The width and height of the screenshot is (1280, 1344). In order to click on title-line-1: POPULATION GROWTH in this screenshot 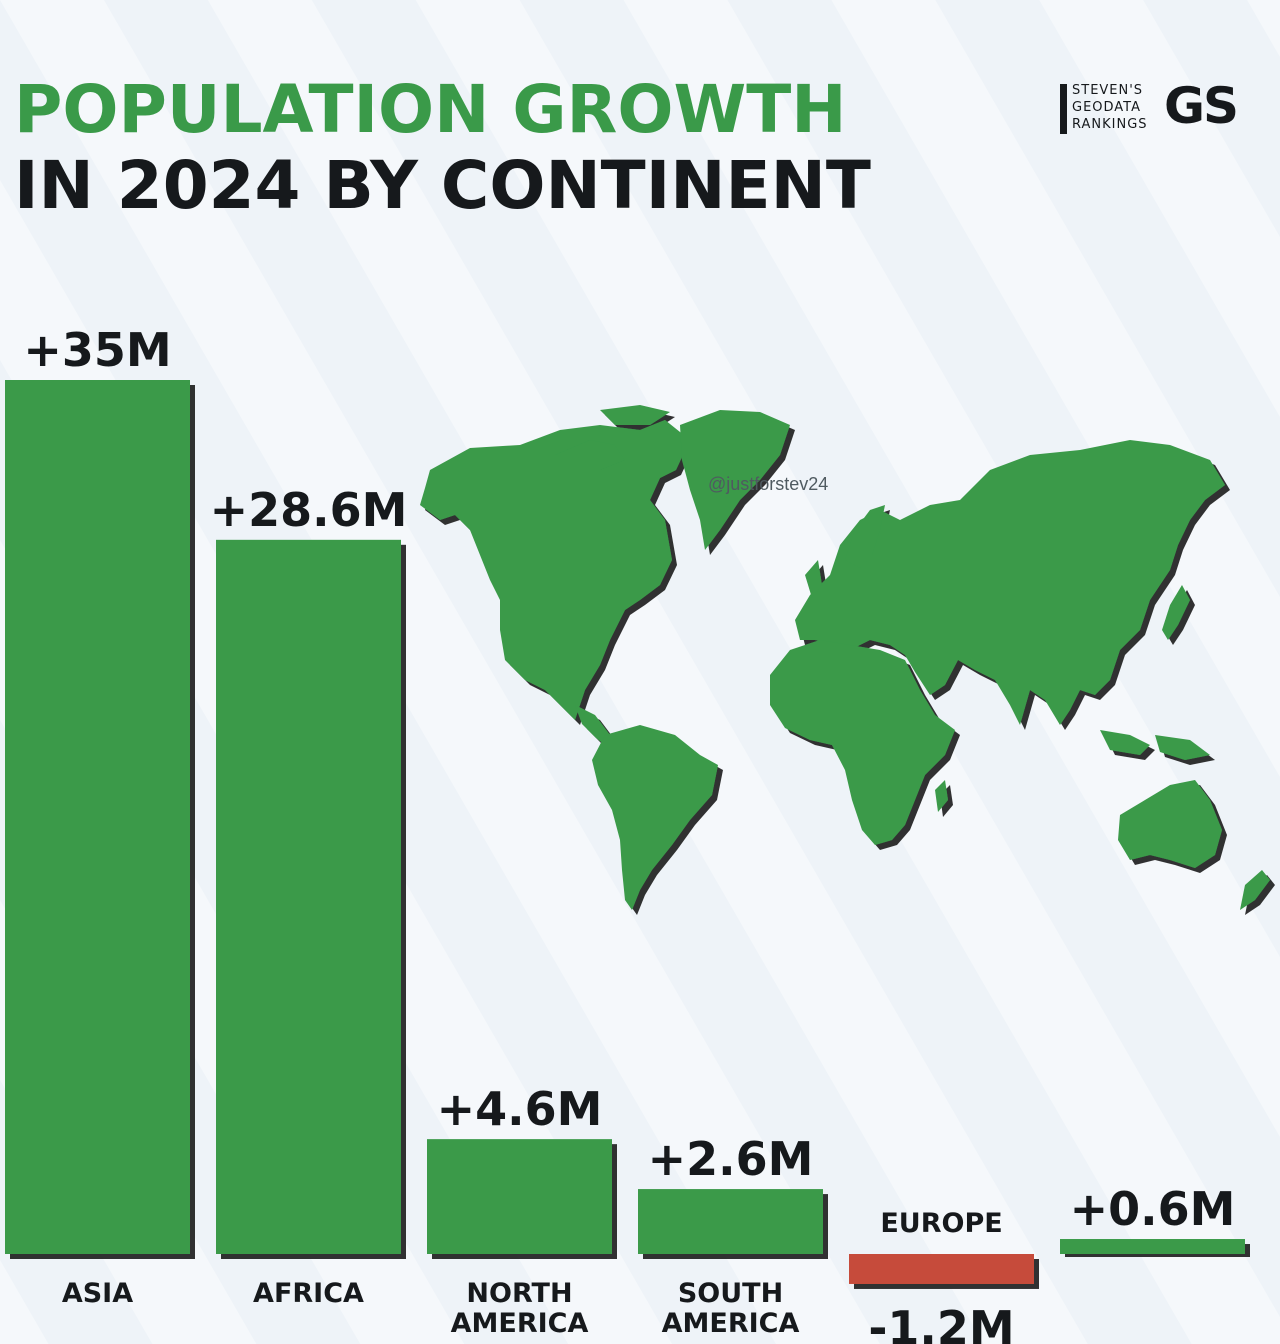, I will do `click(430, 109)`.